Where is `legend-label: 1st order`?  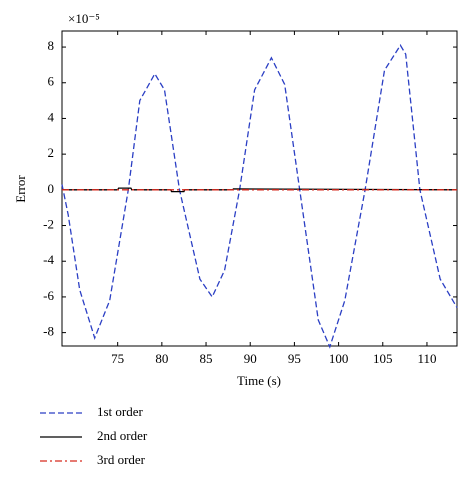 legend-label: 1st order is located at coordinates (120, 411).